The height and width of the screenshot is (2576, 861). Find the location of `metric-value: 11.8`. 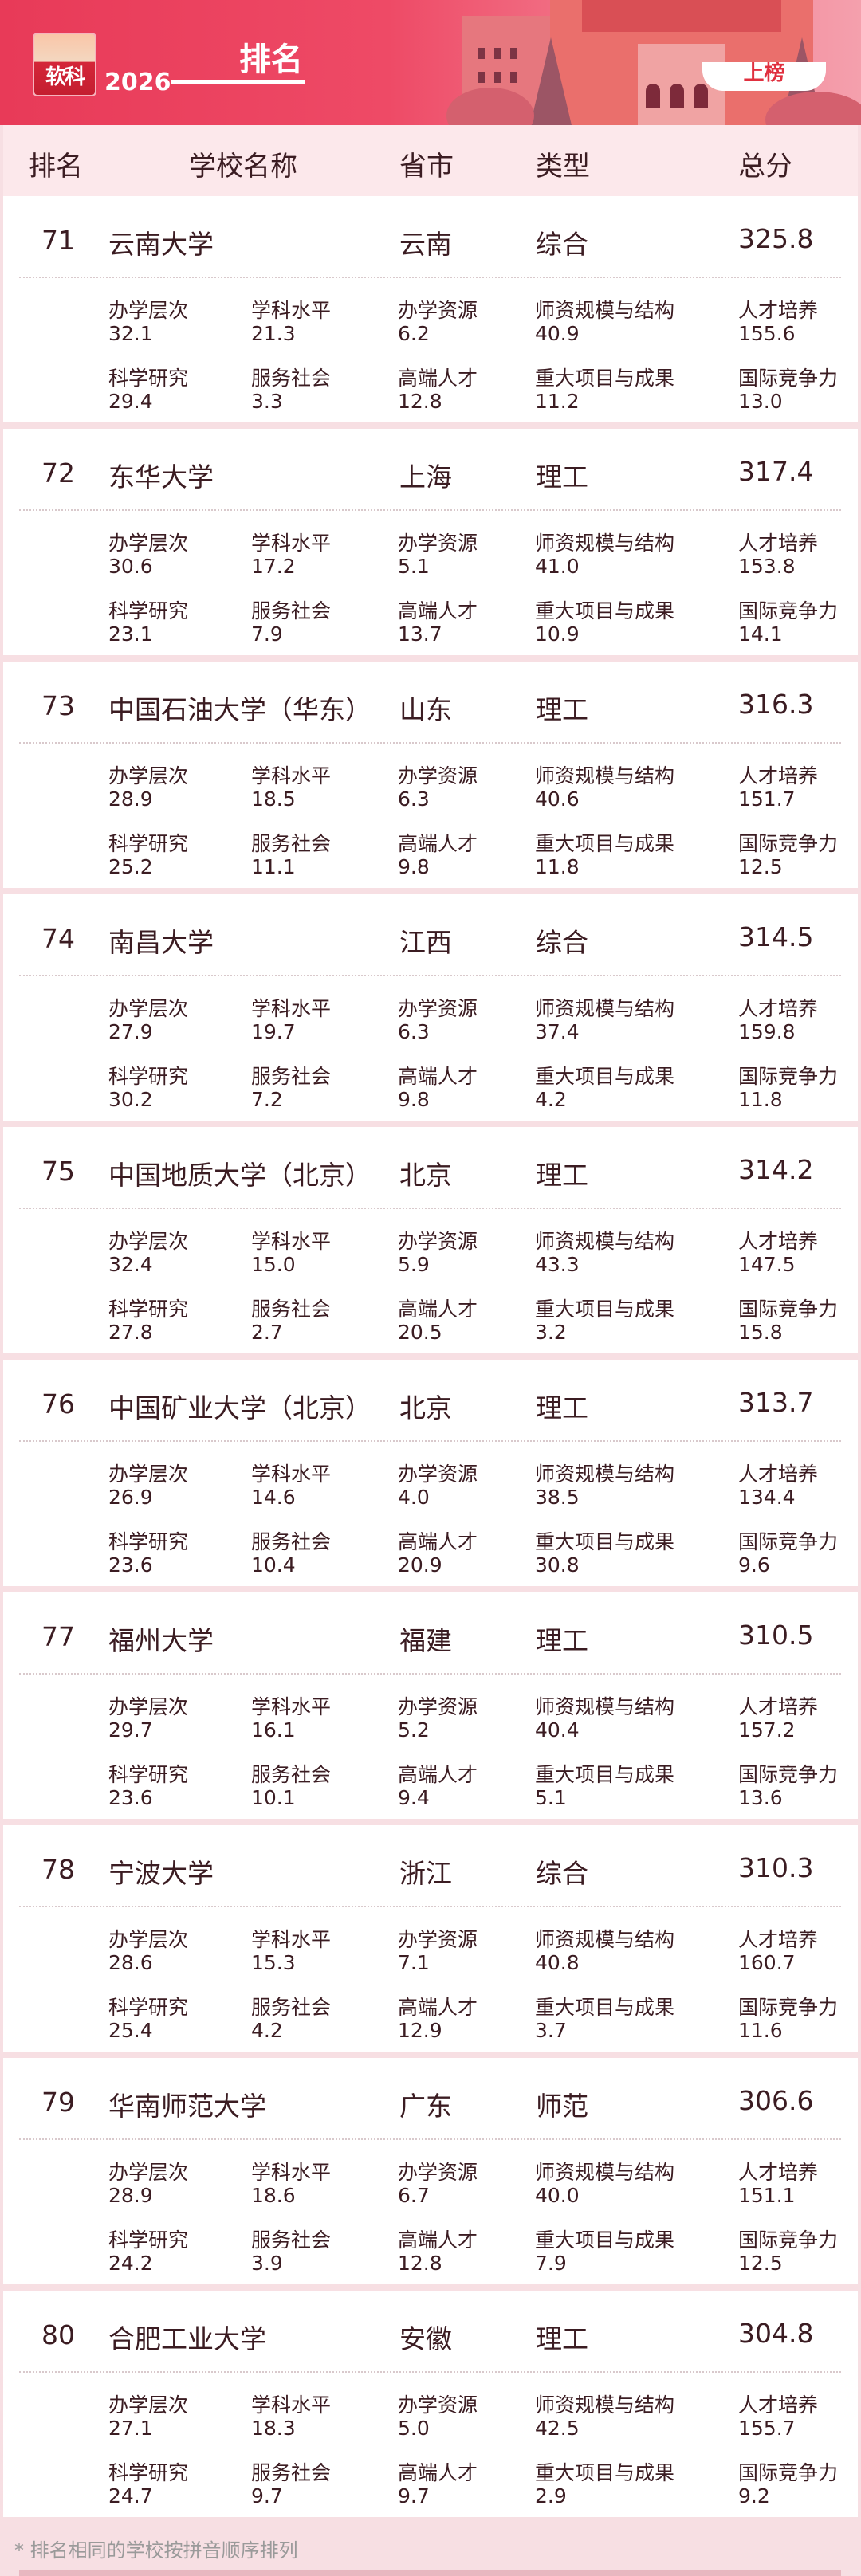

metric-value: 11.8 is located at coordinates (760, 1099).